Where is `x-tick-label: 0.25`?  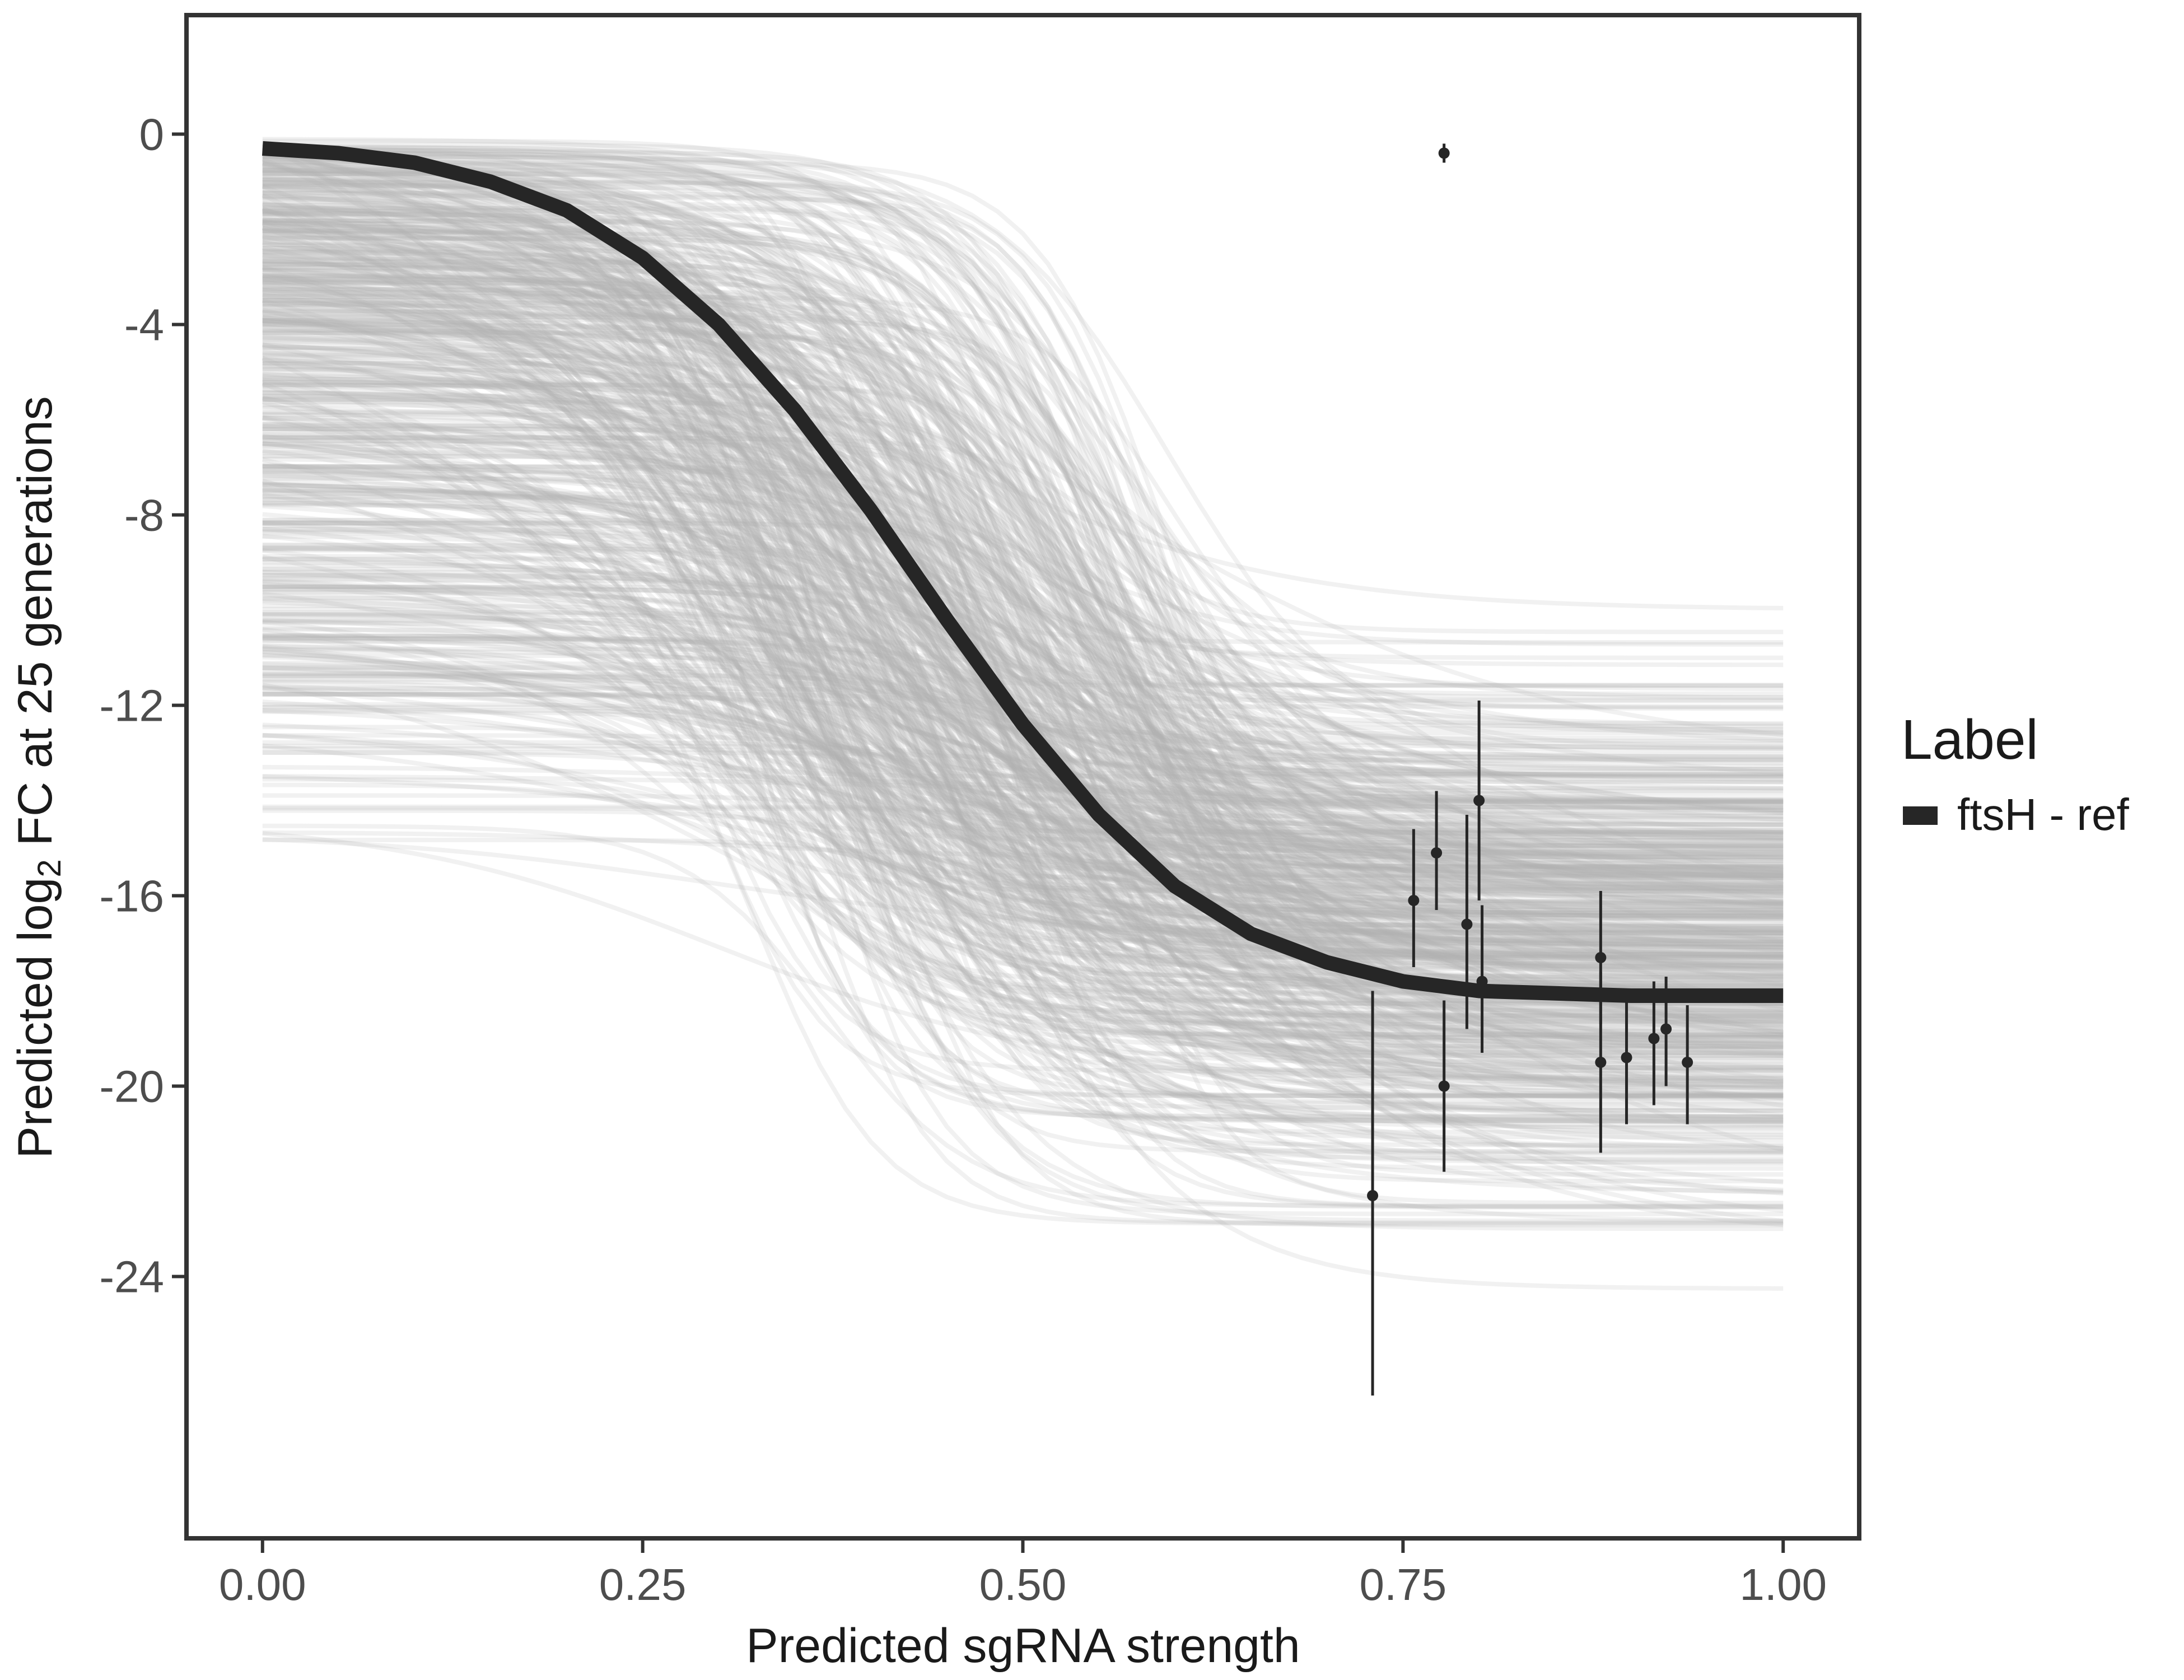
x-tick-label: 0.25 is located at coordinates (643, 1585).